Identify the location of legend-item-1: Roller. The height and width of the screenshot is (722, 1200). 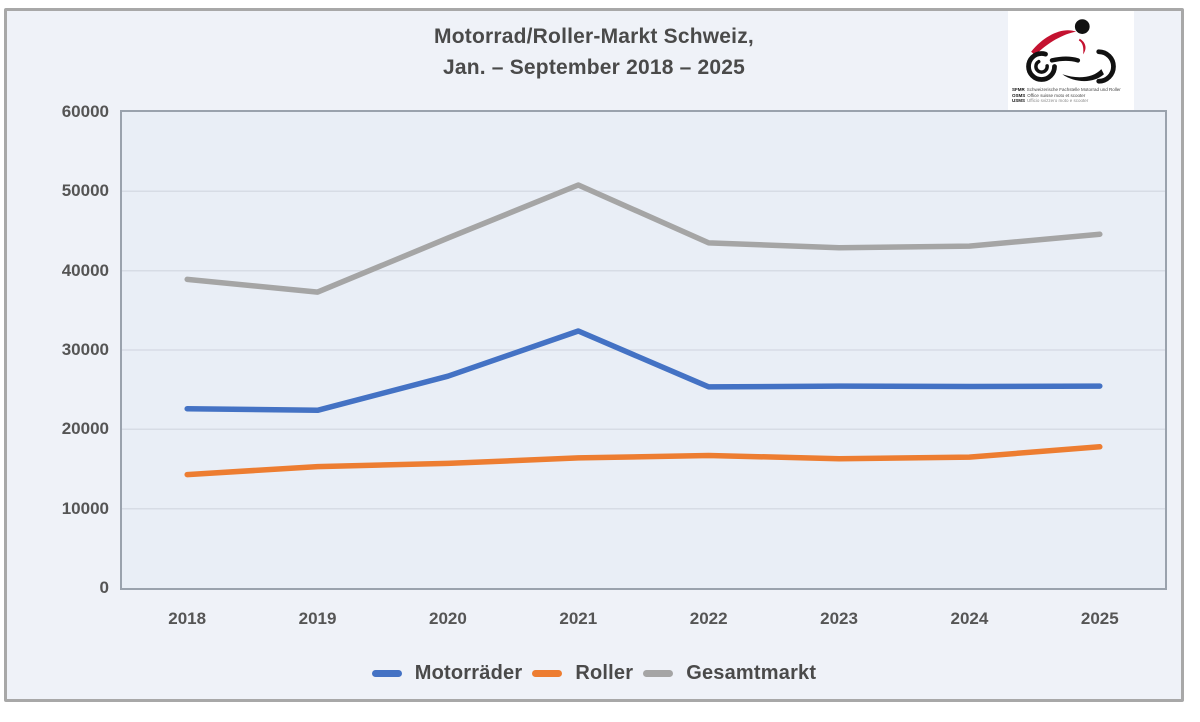
(582, 673).